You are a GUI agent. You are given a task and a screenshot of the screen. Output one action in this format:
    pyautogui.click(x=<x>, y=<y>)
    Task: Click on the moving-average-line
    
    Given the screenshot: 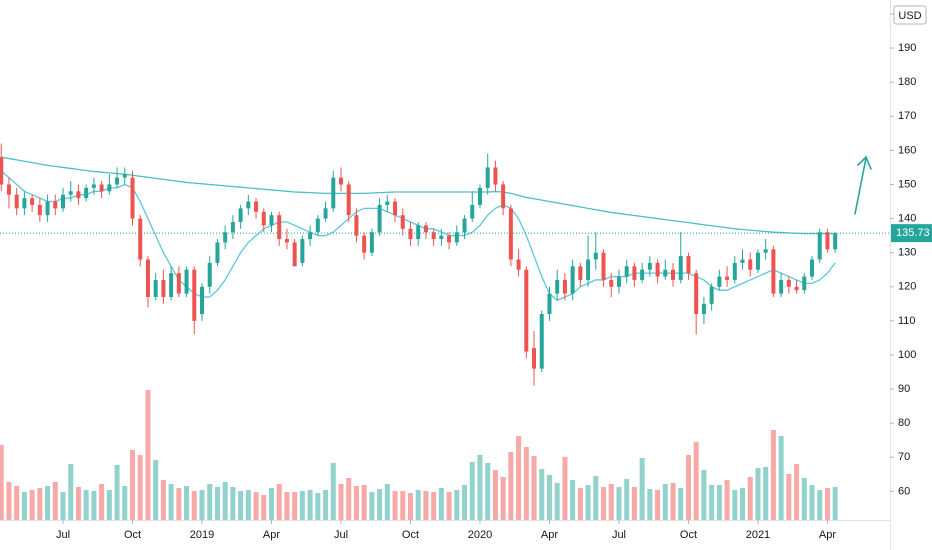 What is the action you would take?
    pyautogui.click(x=418, y=195)
    